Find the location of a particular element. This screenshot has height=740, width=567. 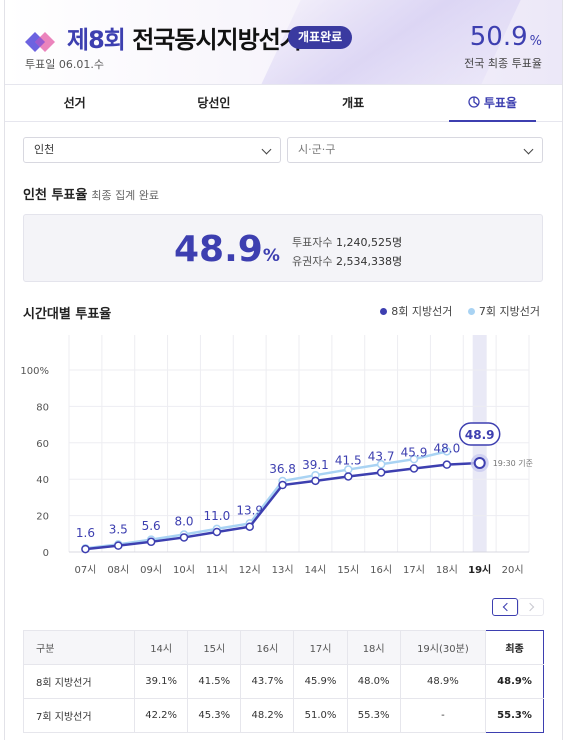

highlight-value-label: 48.9 is located at coordinates (480, 435).